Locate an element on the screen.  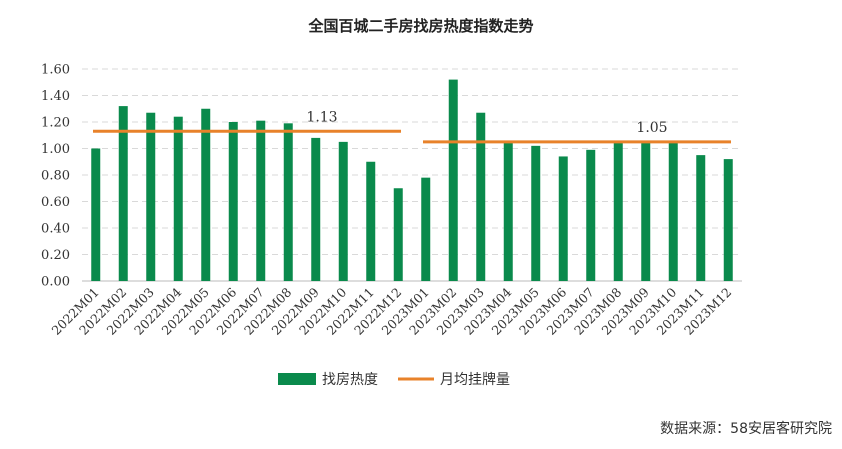
legend-label-line: 月均挂牌量 is located at coordinates (475, 379).